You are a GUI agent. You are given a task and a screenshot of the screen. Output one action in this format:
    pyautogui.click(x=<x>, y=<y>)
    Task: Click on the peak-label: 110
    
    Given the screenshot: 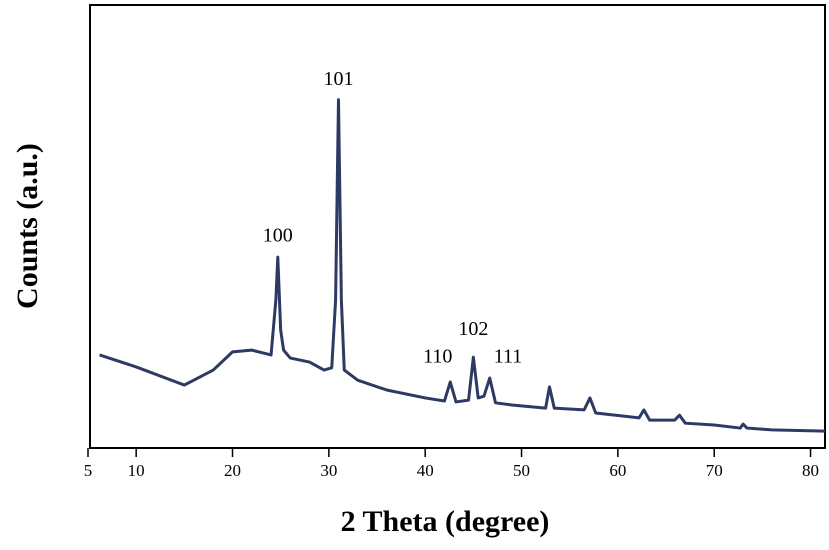 What is the action you would take?
    pyautogui.click(x=437, y=357)
    